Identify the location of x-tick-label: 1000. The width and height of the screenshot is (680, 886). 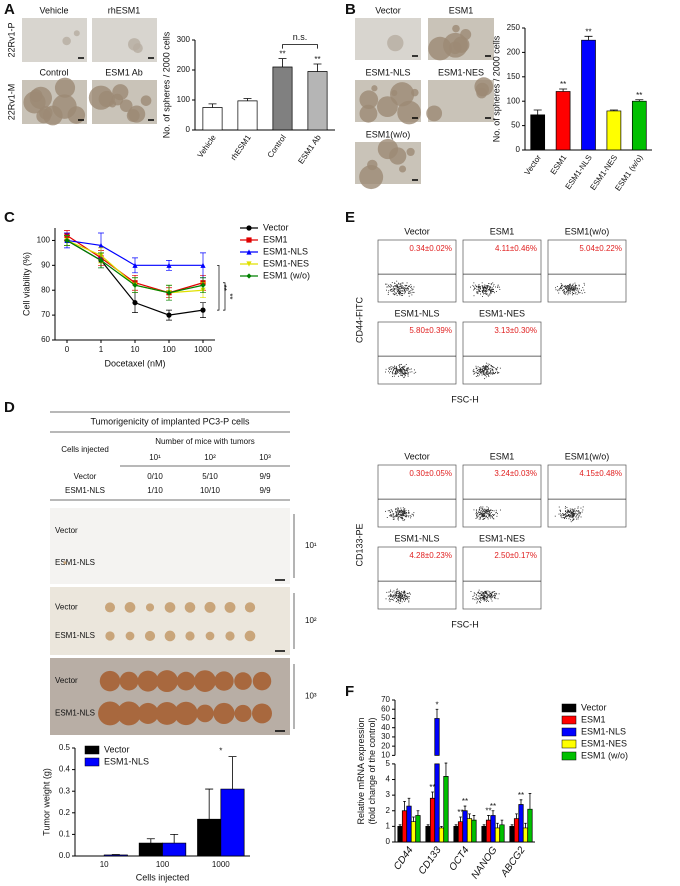
(203, 349).